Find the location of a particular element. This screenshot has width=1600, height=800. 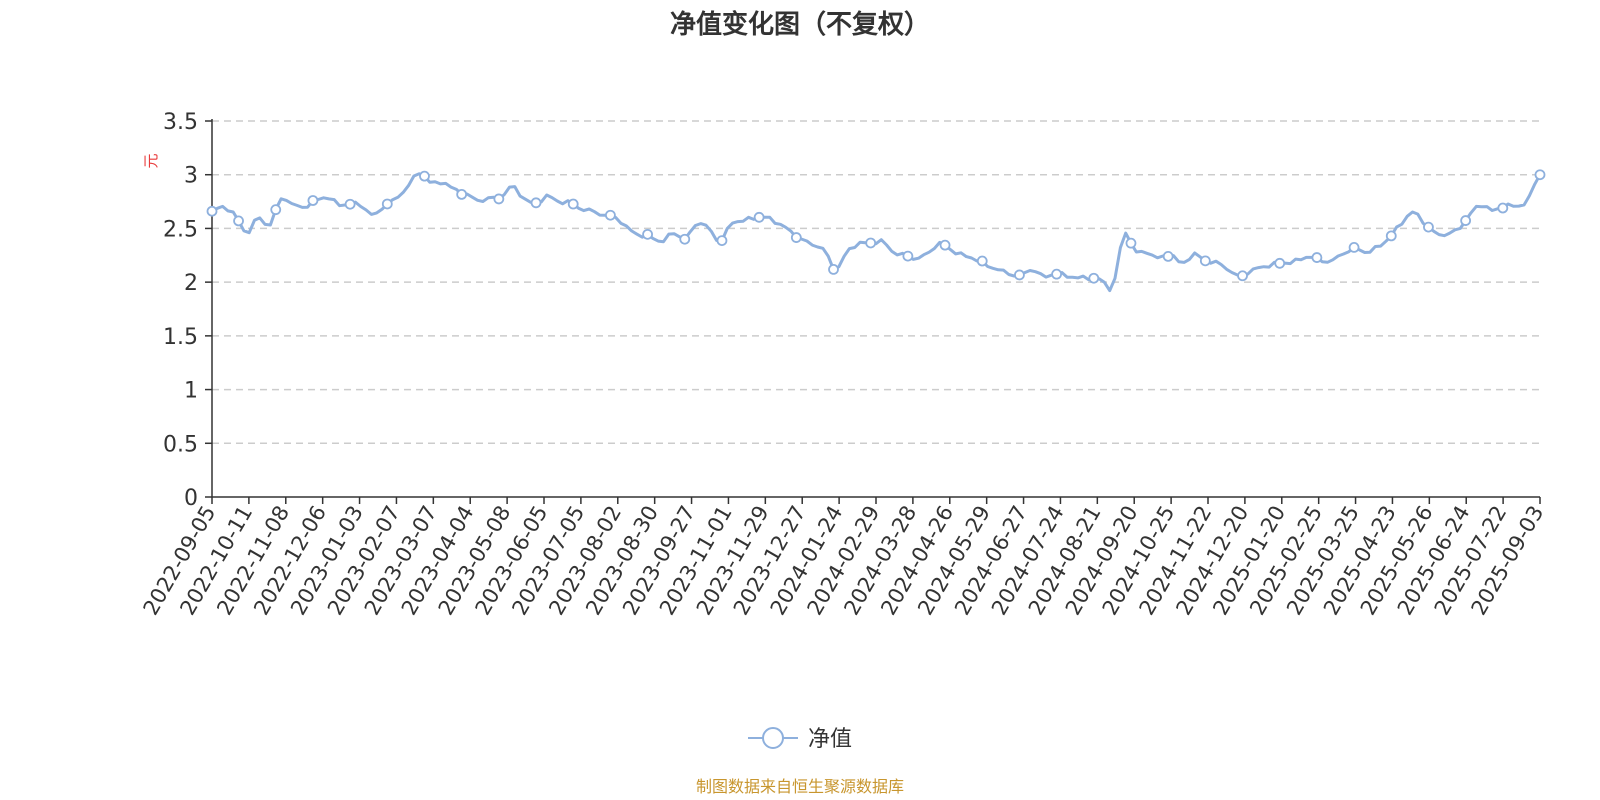

legend-marker-icon is located at coordinates (773, 738).